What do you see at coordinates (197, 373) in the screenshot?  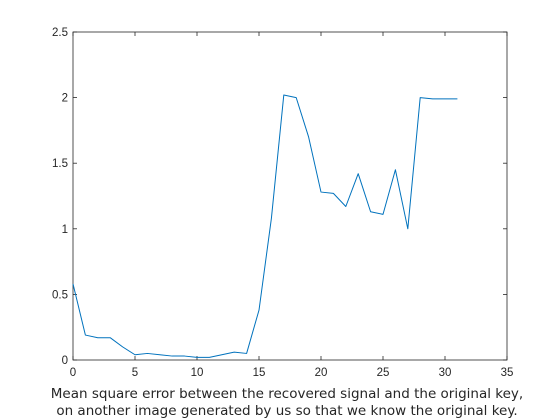 I see `x-tick-label: 10` at bounding box center [197, 373].